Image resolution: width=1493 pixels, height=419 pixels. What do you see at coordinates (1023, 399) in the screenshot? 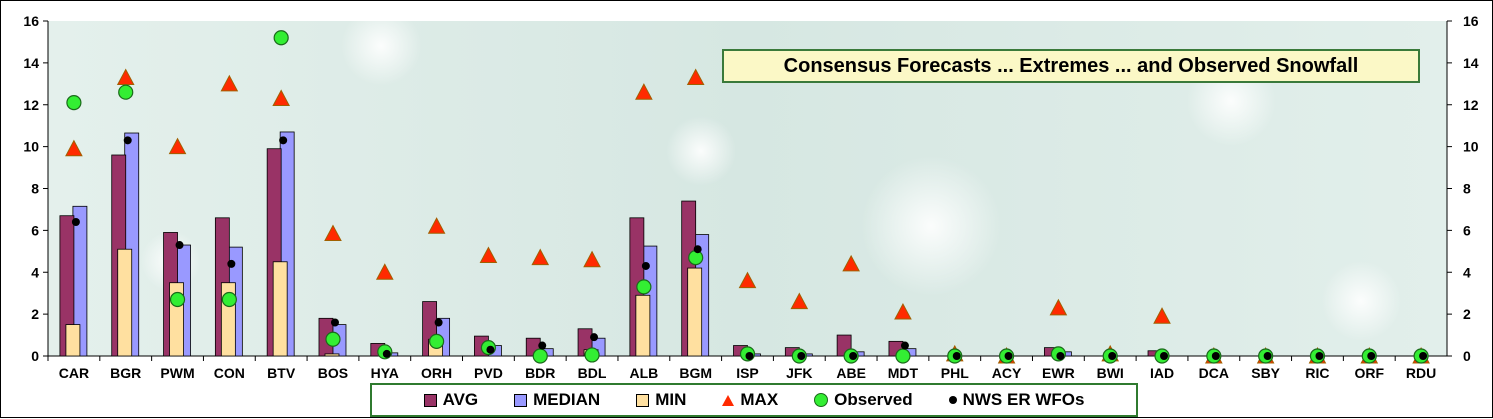
I see `legend-label: NWS ER WFOs` at bounding box center [1023, 399].